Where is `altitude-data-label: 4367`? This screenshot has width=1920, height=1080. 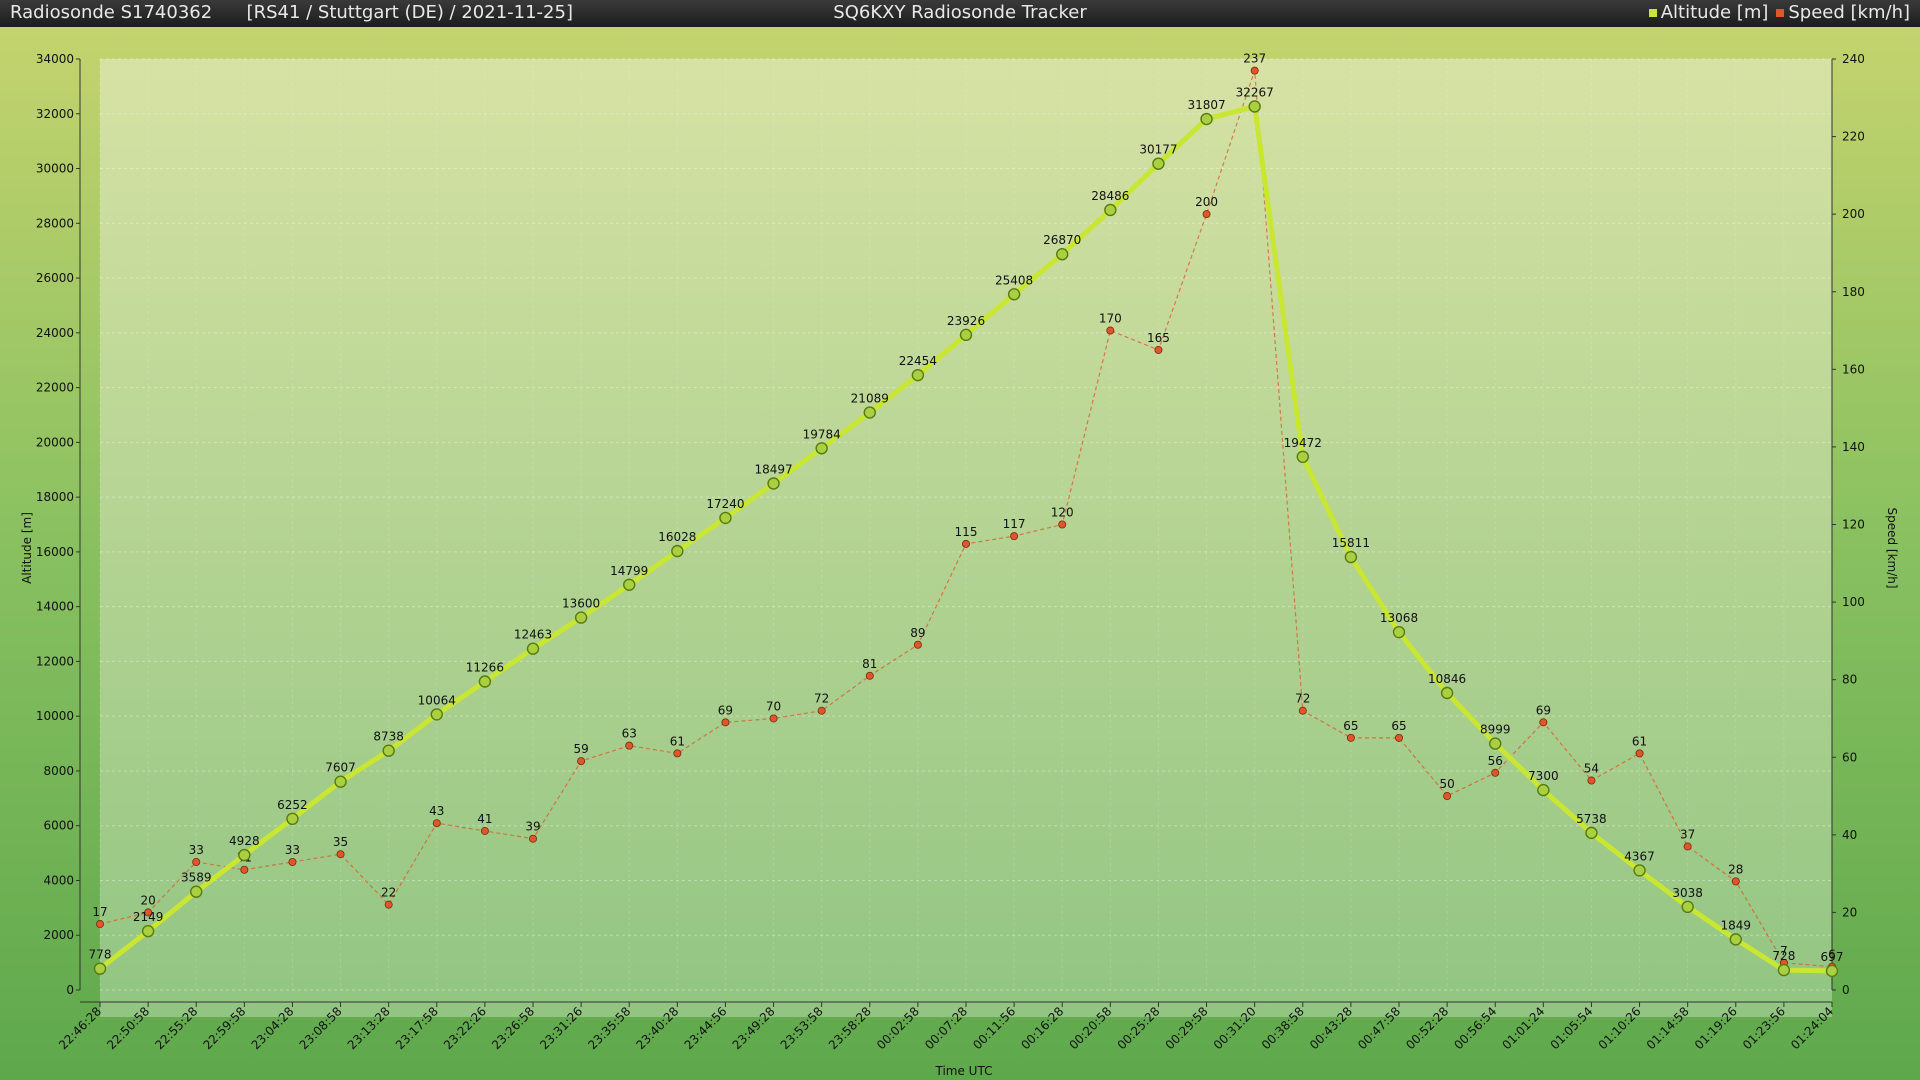 altitude-data-label: 4367 is located at coordinates (1639, 856).